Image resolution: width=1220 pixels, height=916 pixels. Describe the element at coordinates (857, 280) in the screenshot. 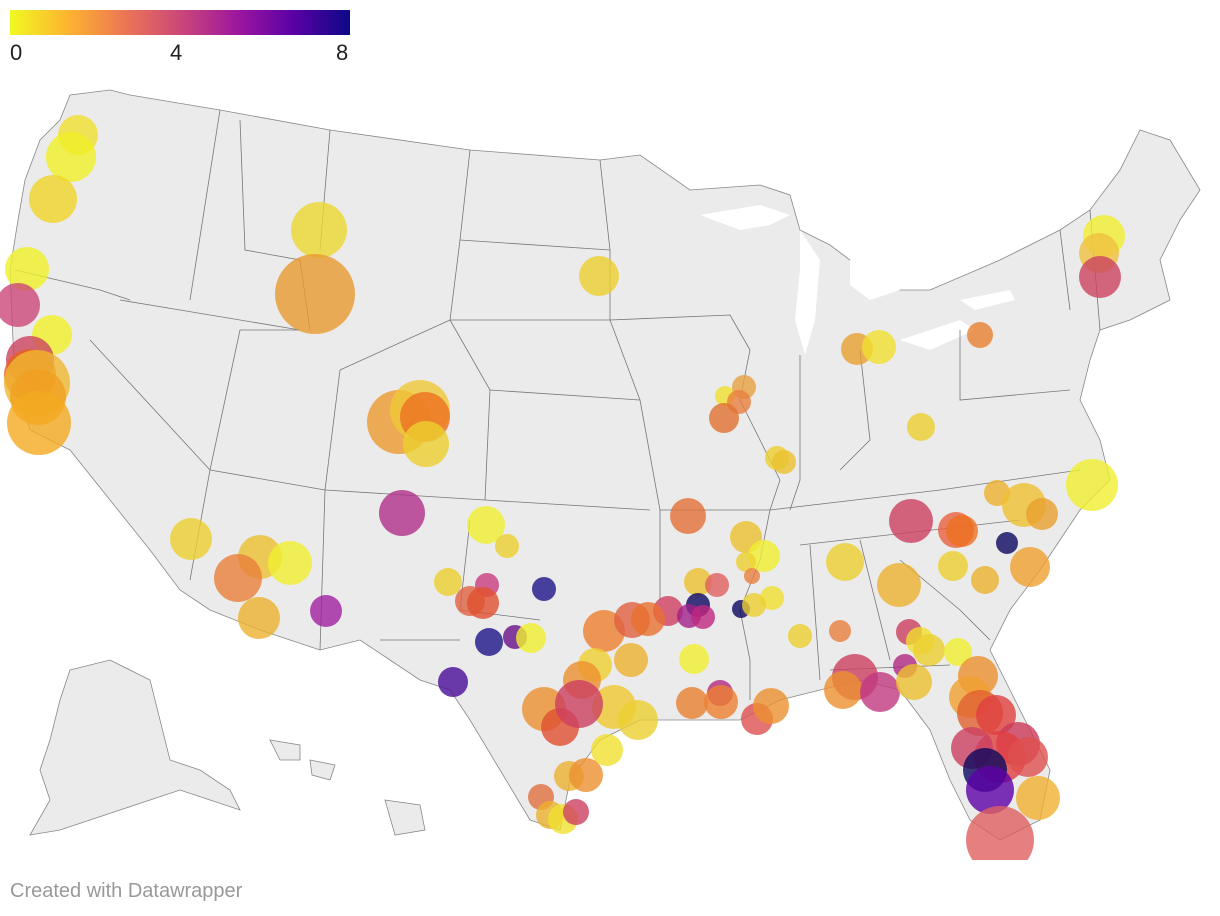

I see `great-lakes` at that location.